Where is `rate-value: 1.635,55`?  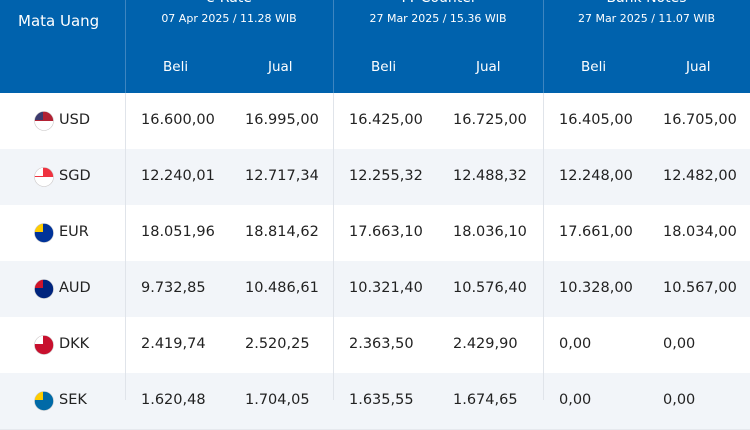
rate-value: 1.635,55 is located at coordinates (381, 400).